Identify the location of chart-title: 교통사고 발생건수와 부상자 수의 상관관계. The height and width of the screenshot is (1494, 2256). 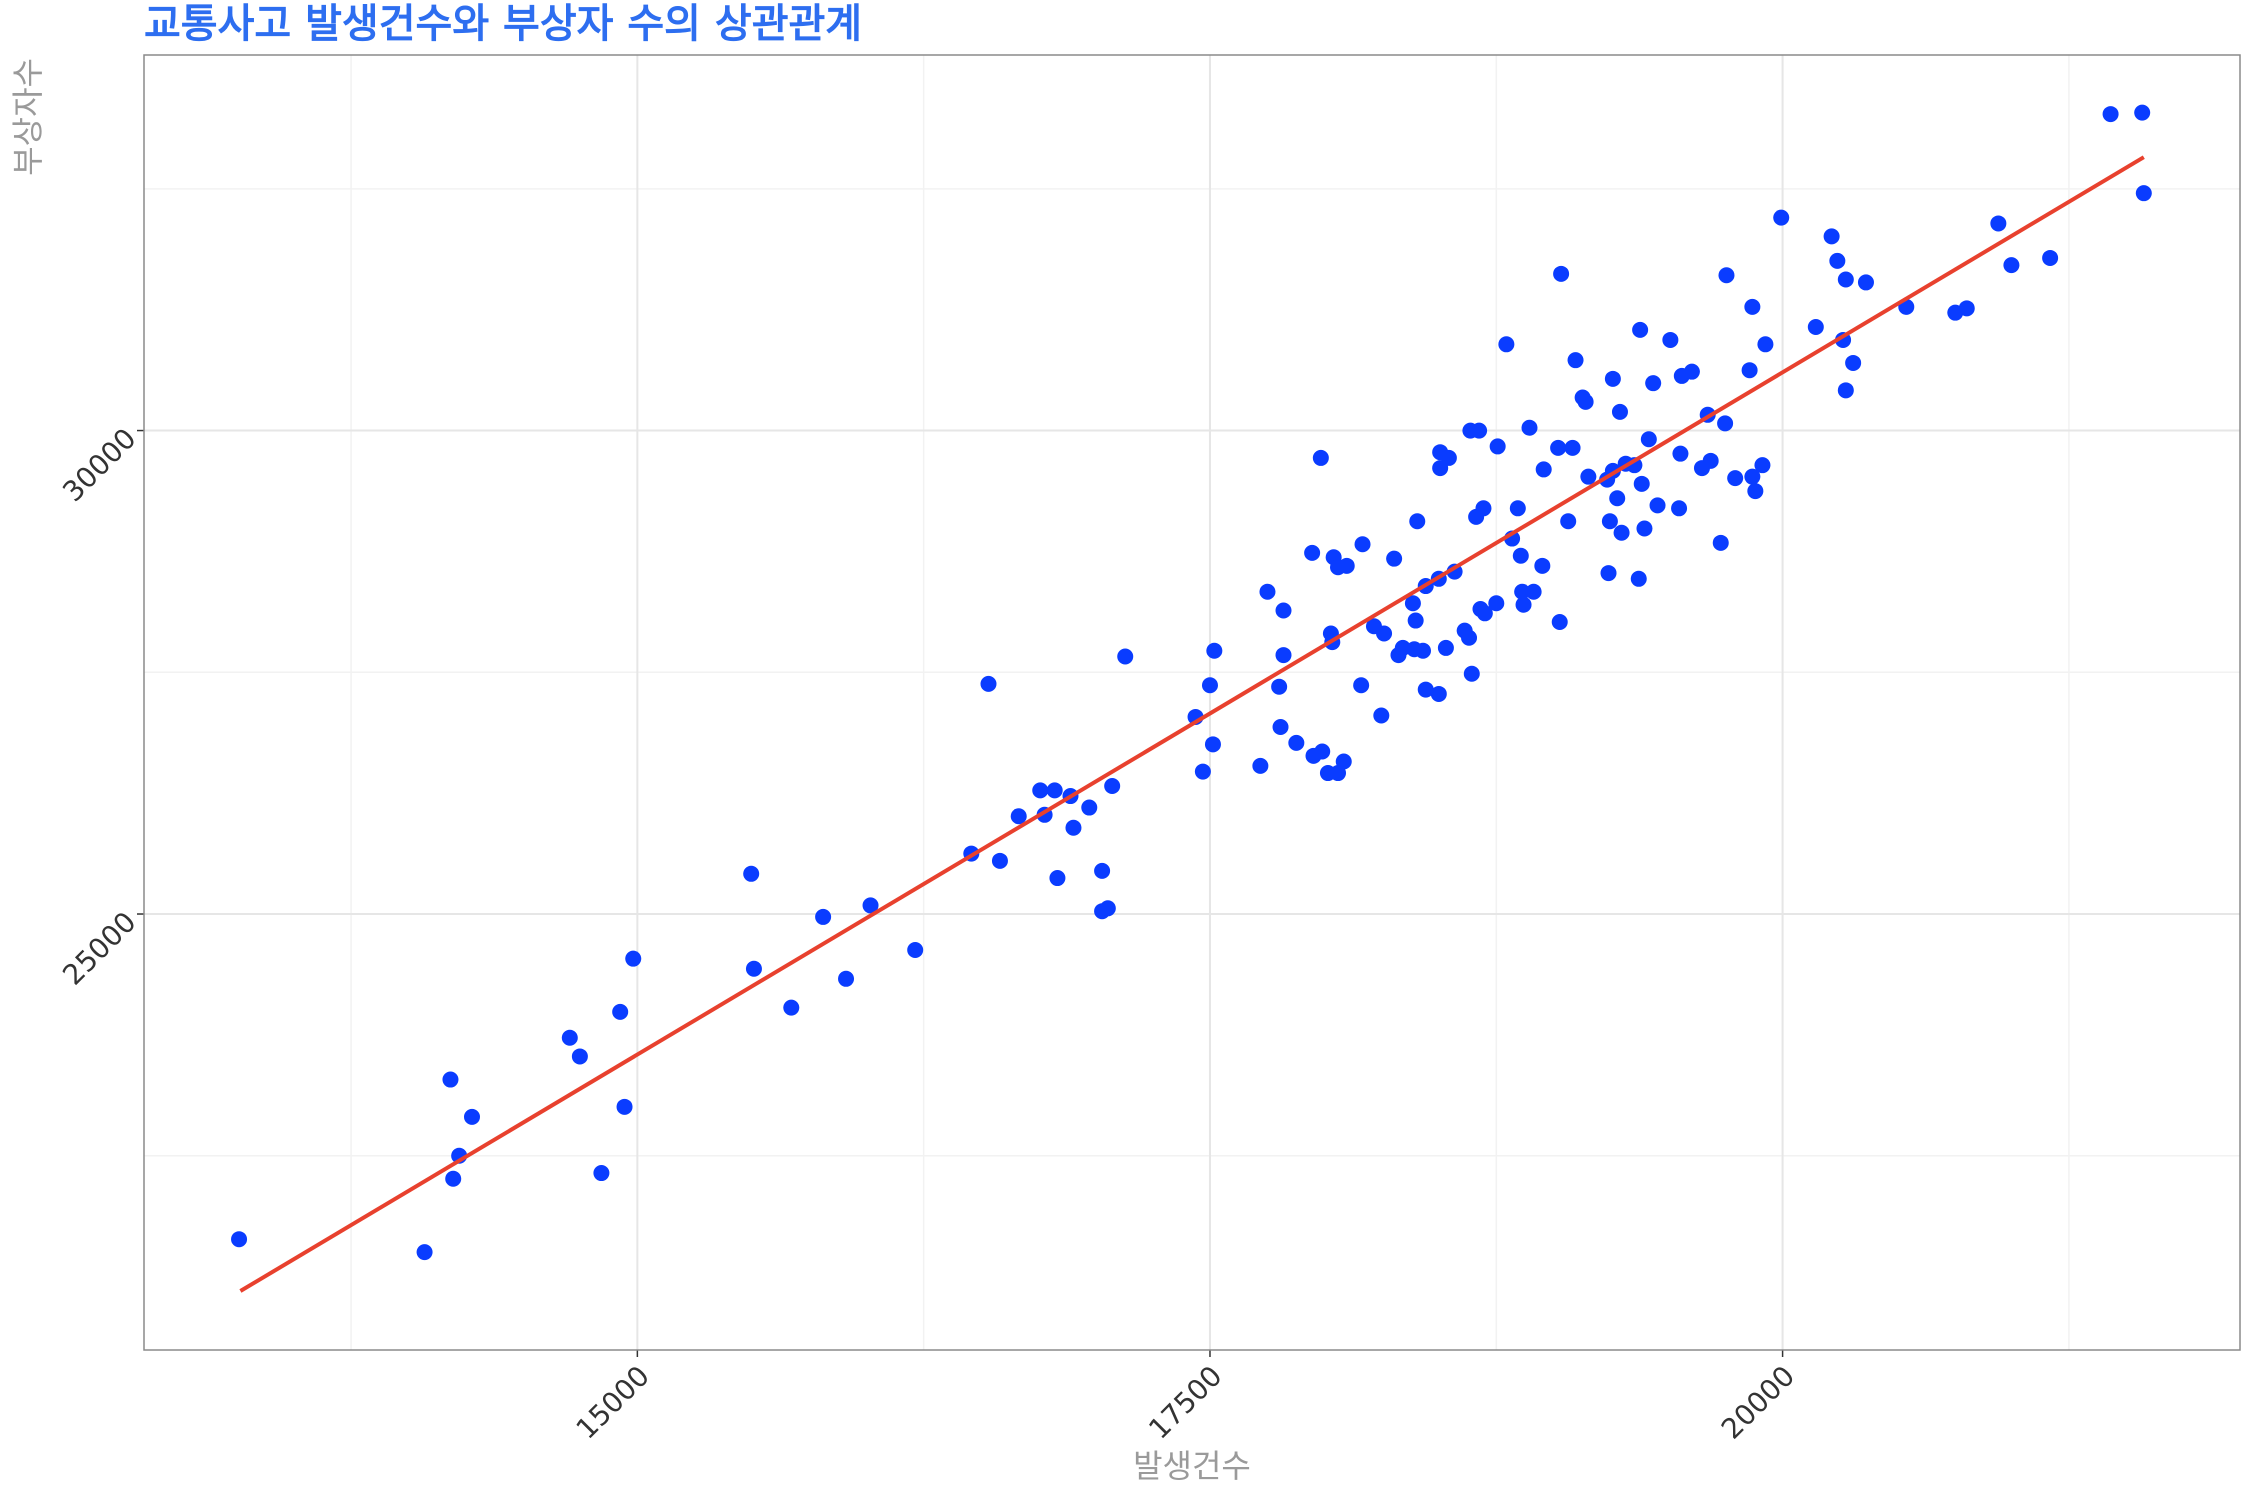
(503, 24).